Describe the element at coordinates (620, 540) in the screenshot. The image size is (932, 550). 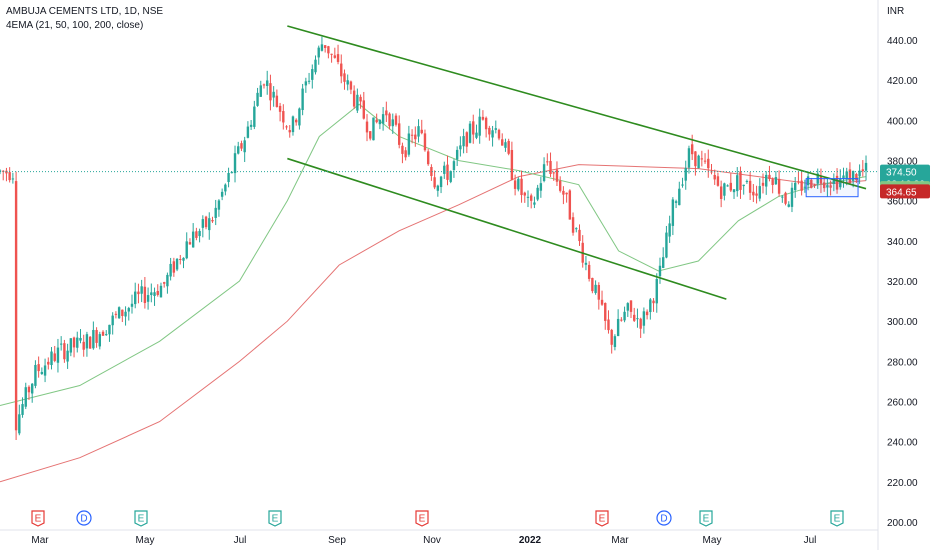
I see `x-tick-label: Mar` at that location.